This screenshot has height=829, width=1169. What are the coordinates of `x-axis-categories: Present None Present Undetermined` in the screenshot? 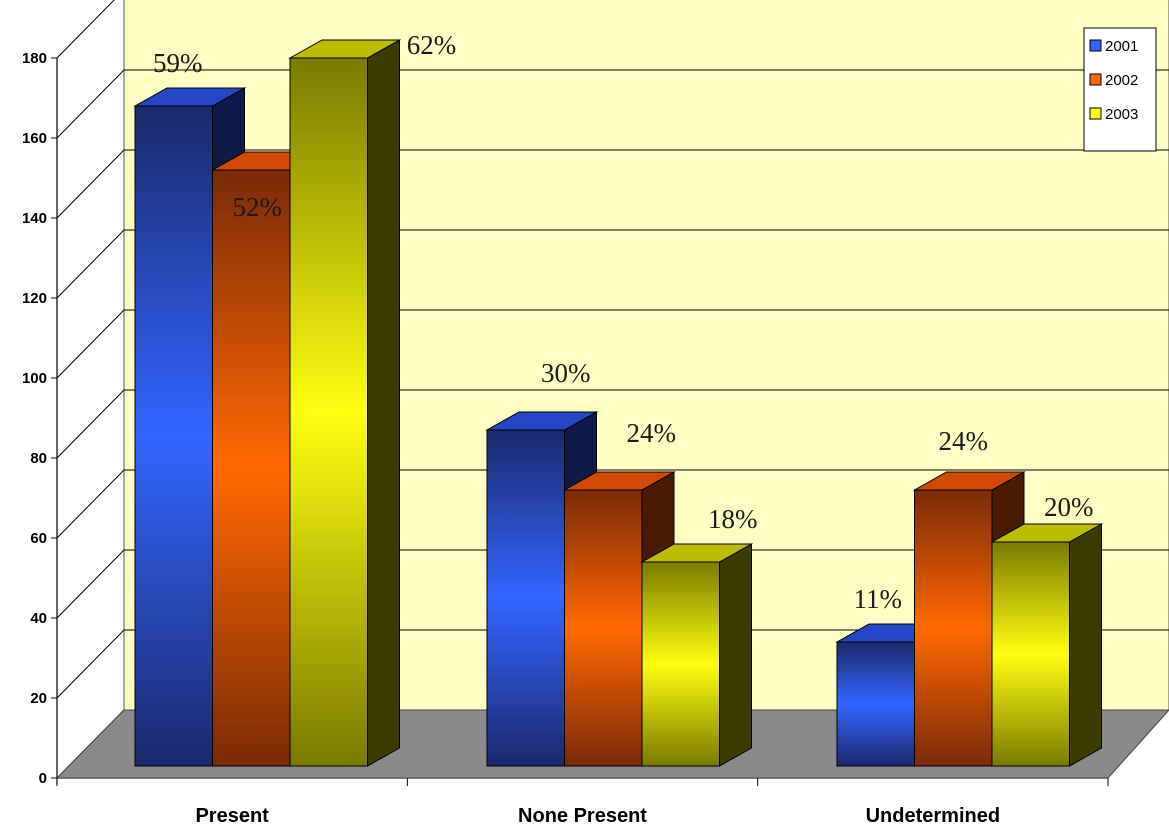 It's located at (582, 802).